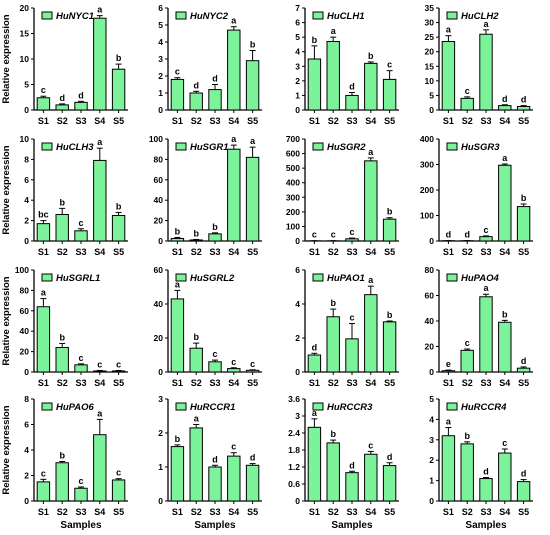  What do you see at coordinates (352, 525) in the screenshot?
I see `x-axis-title: Samples` at bounding box center [352, 525].